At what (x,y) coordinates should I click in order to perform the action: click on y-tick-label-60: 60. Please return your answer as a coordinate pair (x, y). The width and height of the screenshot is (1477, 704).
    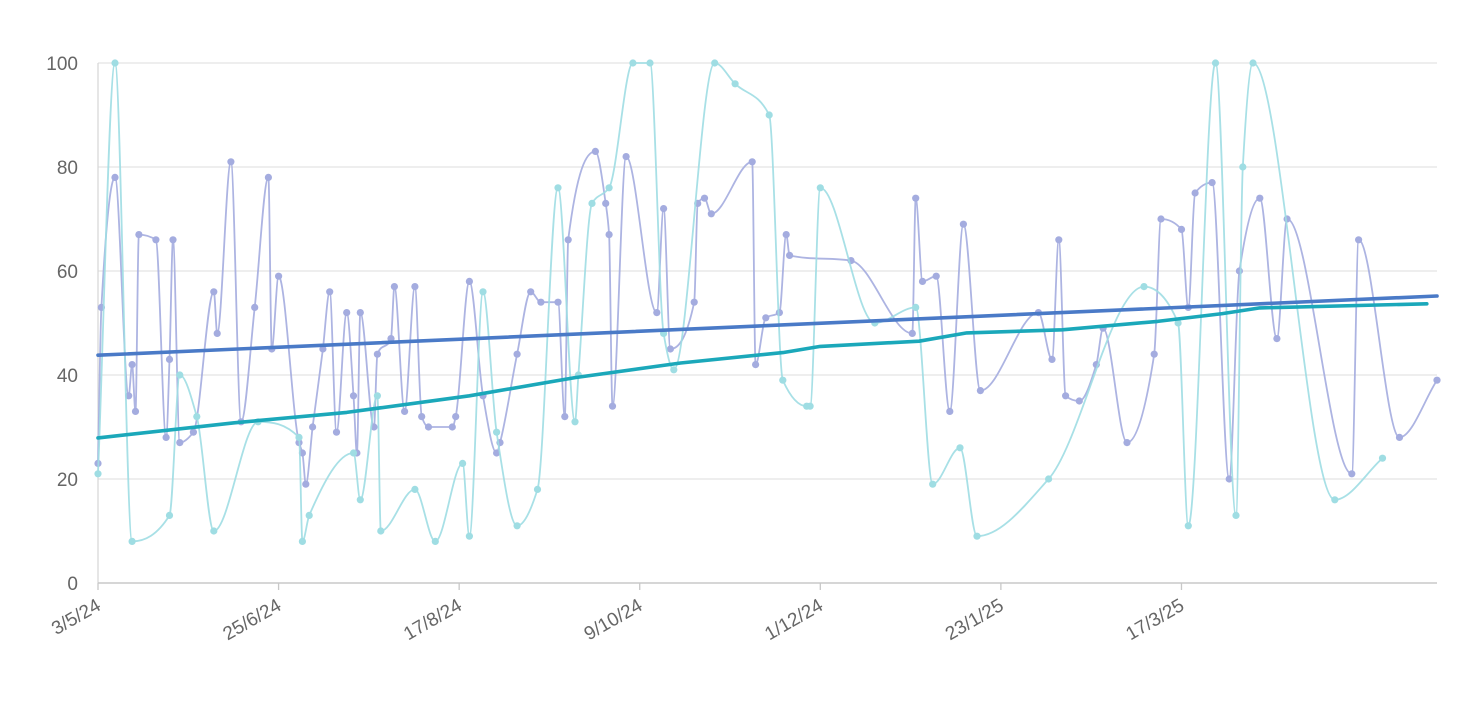
    Looking at the image, I should click on (67, 272).